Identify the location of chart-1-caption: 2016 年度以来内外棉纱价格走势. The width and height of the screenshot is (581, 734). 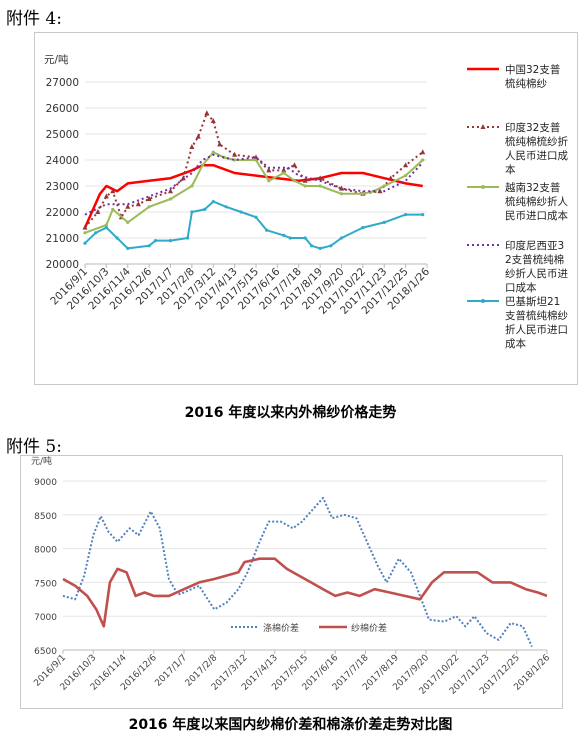
(290, 413).